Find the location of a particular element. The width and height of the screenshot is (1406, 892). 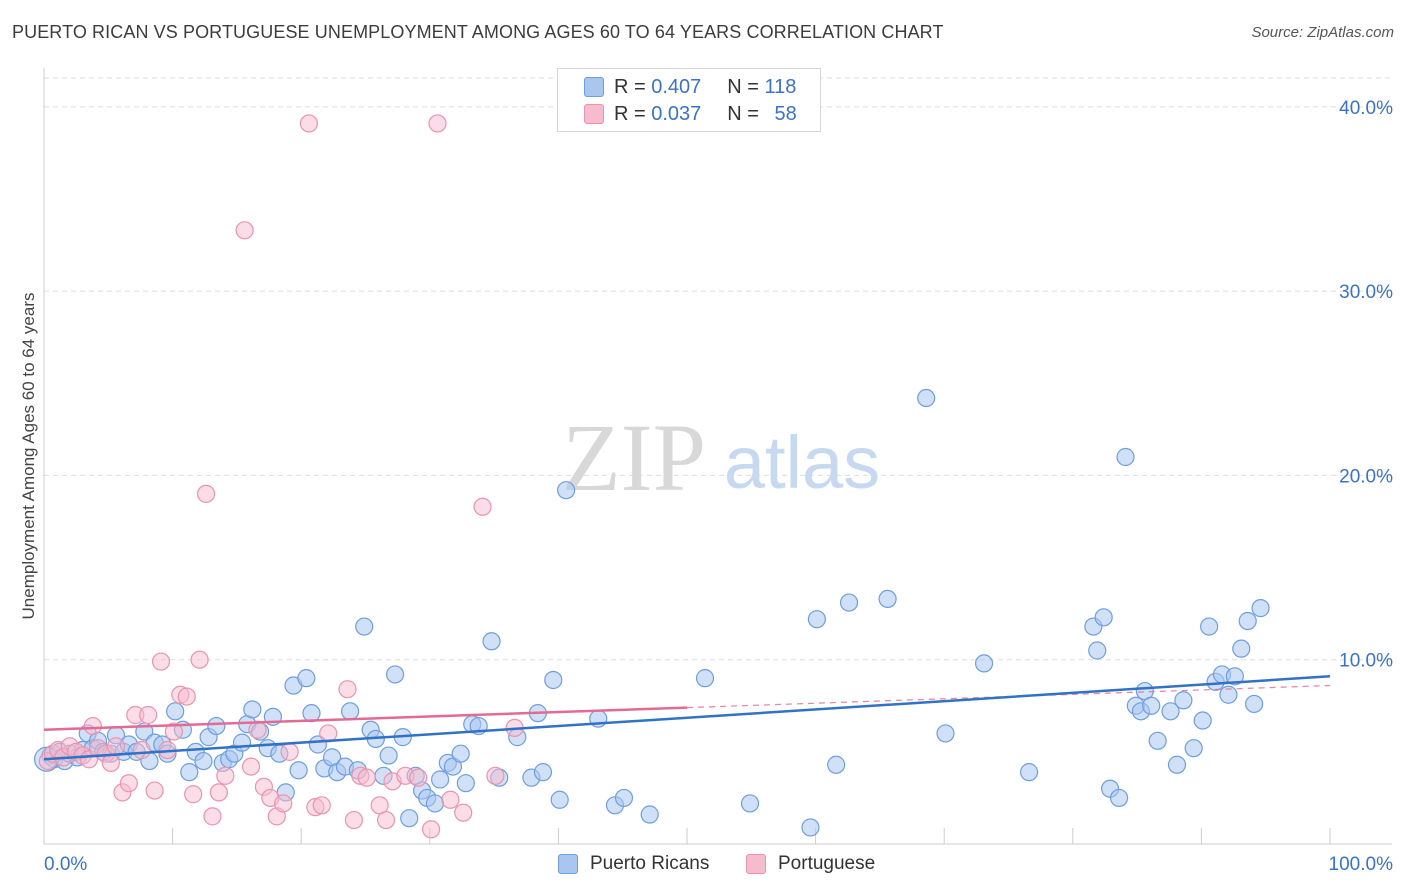

y-axis-label: Unemployment Among Ages 60 to 64 years is located at coordinates (28, 456).